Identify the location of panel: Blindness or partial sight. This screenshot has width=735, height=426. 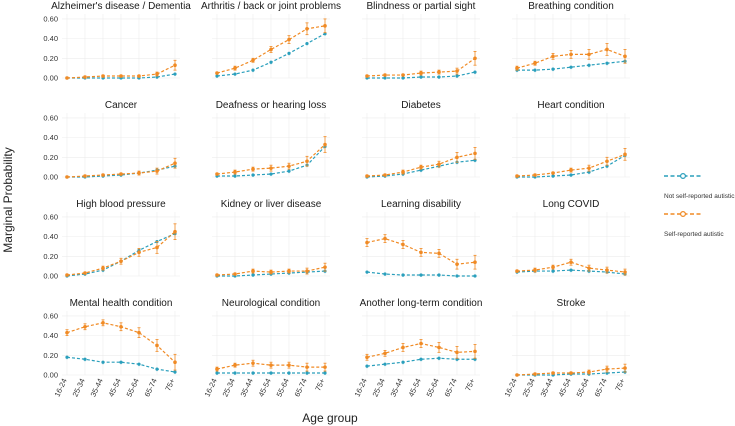
(421, 40).